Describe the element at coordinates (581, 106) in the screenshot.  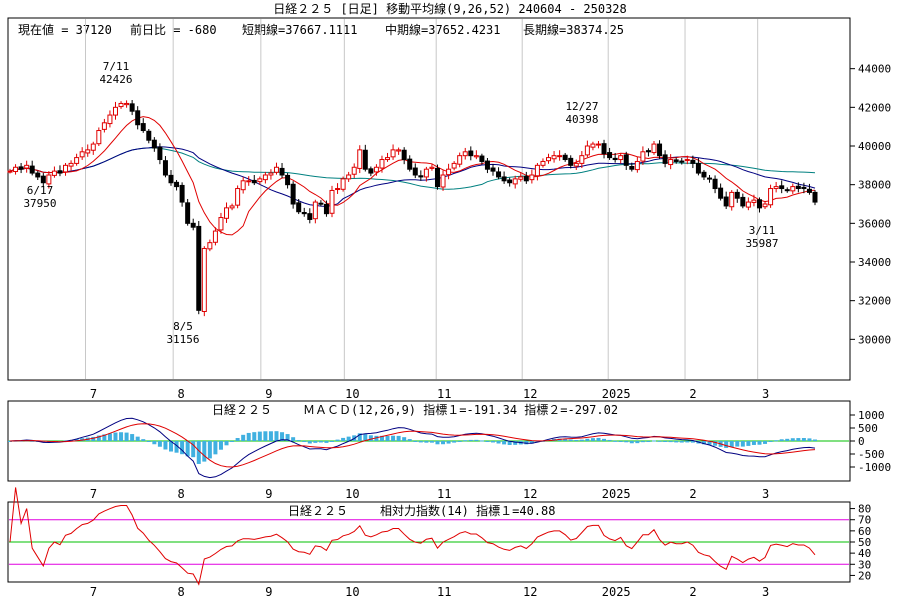
I see `annotation-date: 12/27` at that location.